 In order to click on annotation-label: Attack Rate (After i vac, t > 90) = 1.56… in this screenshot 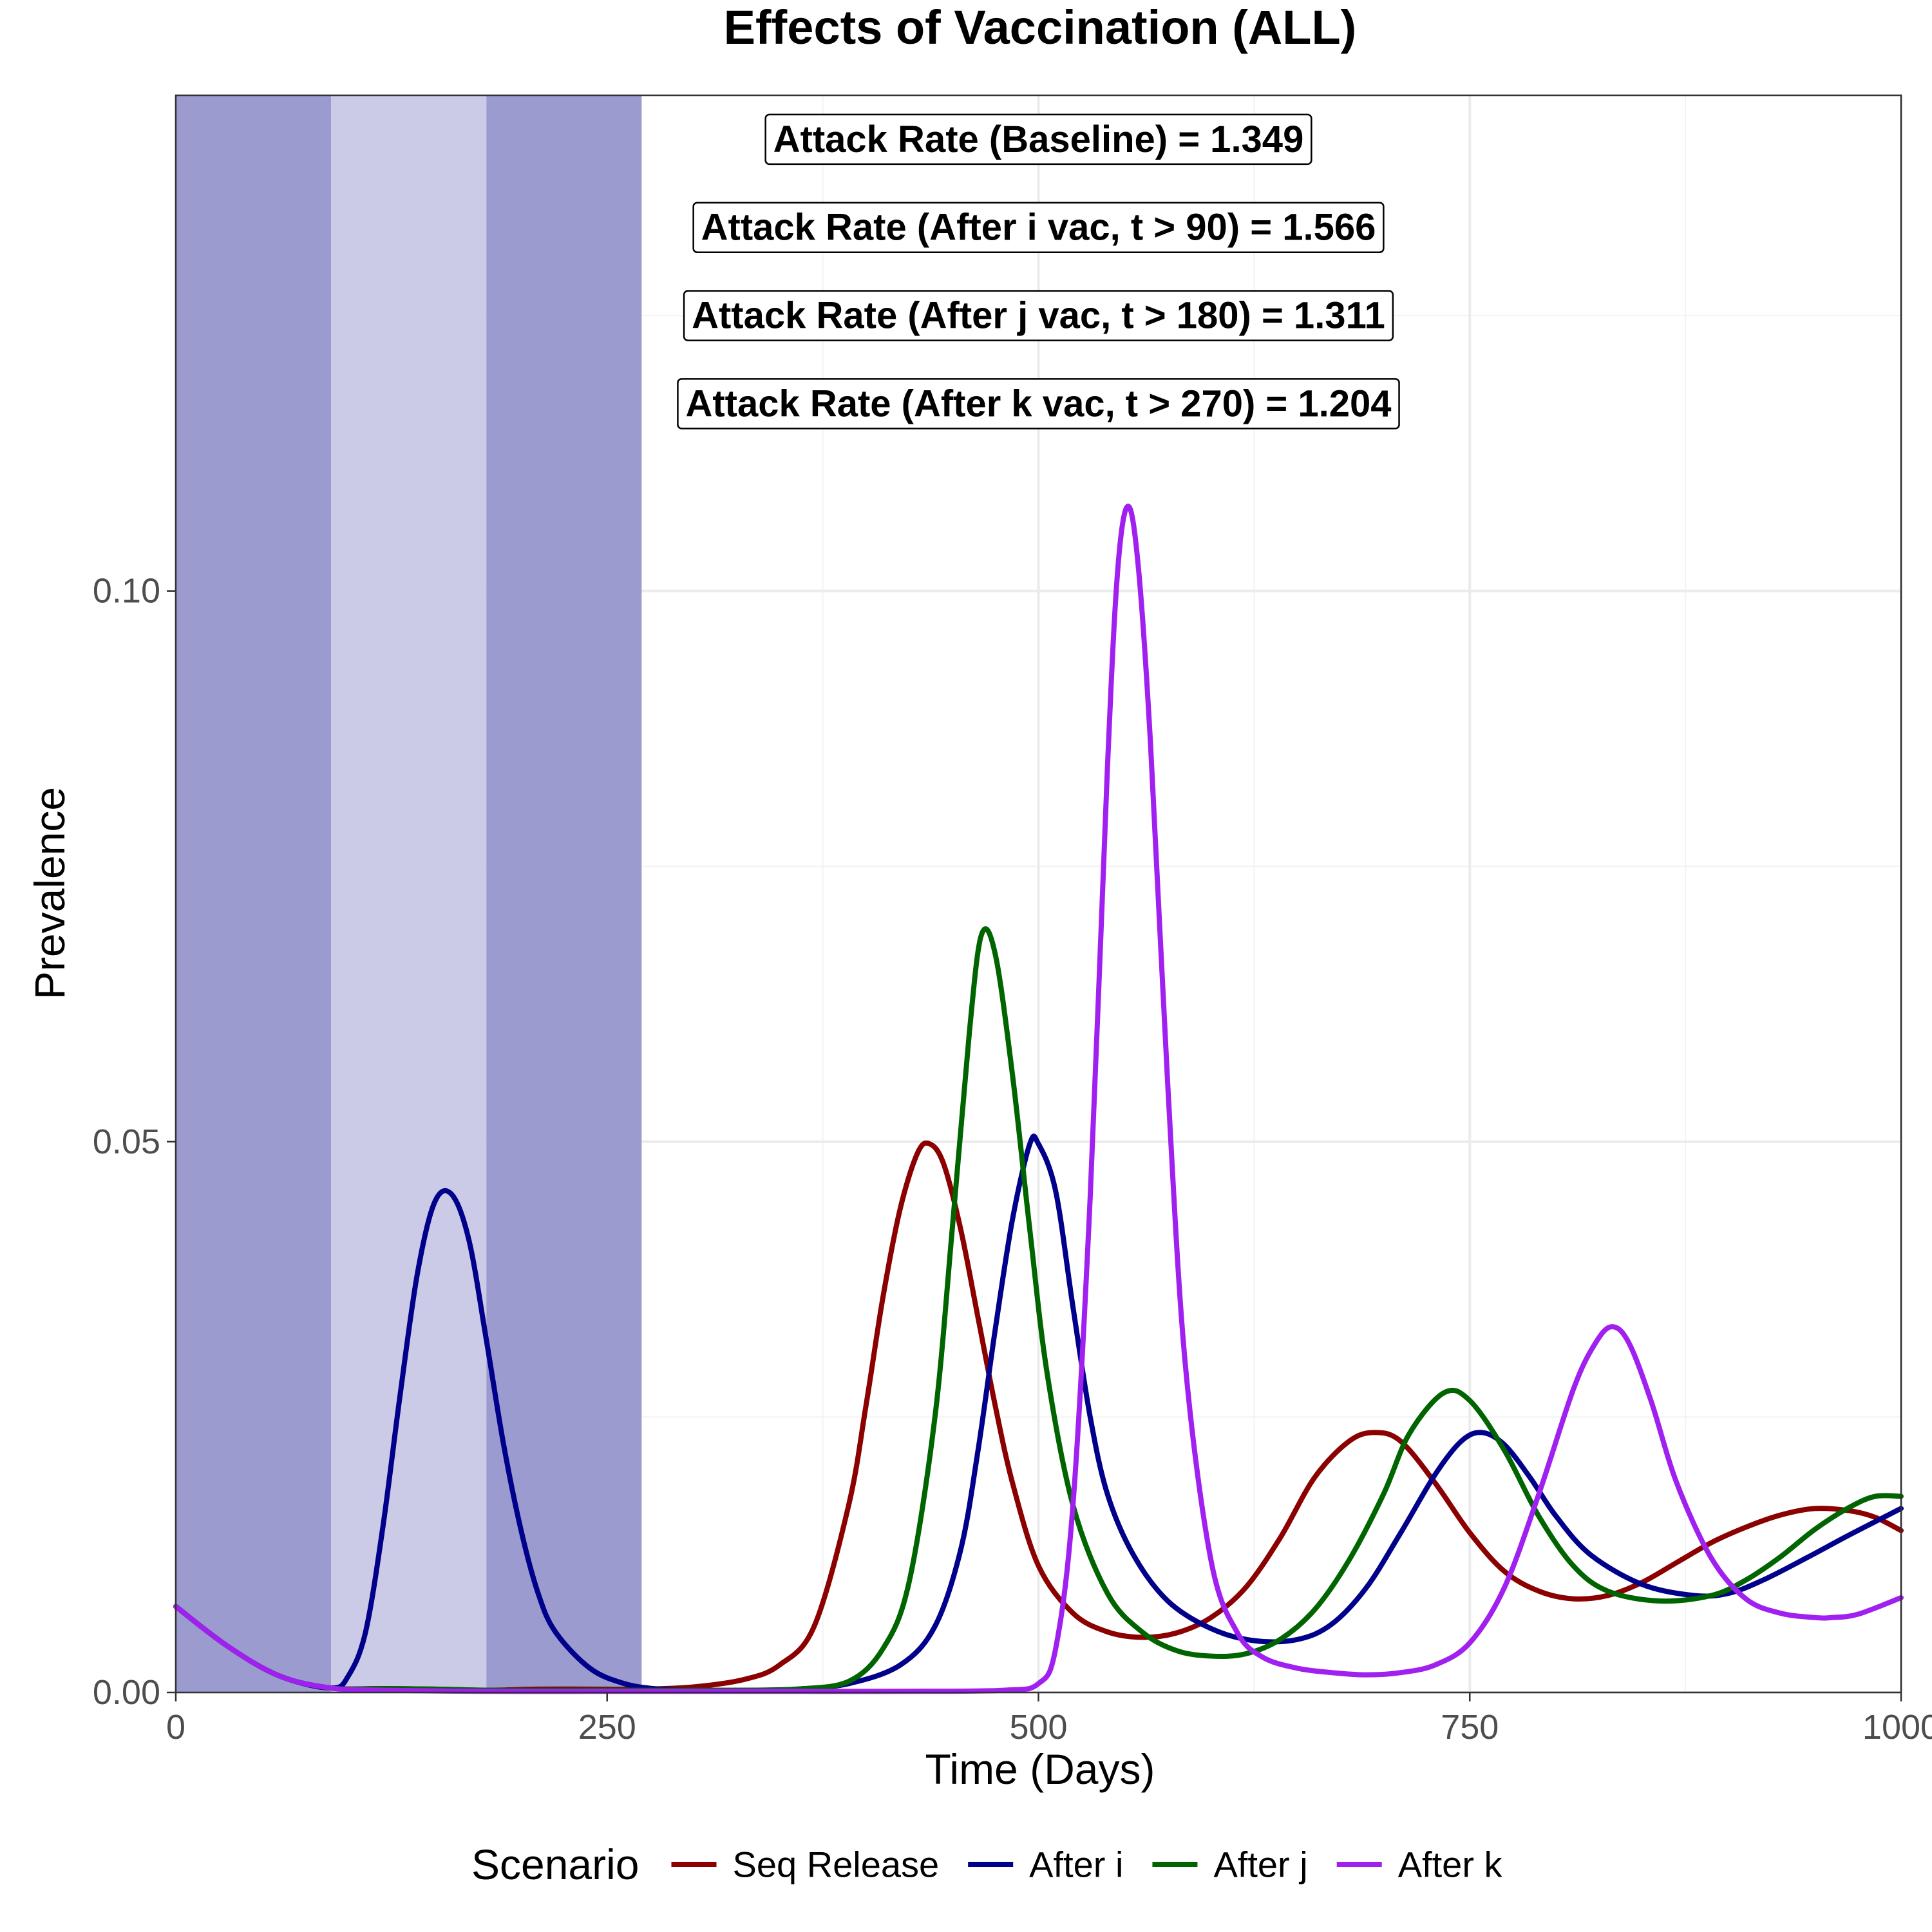, I will do `click(1038, 228)`.